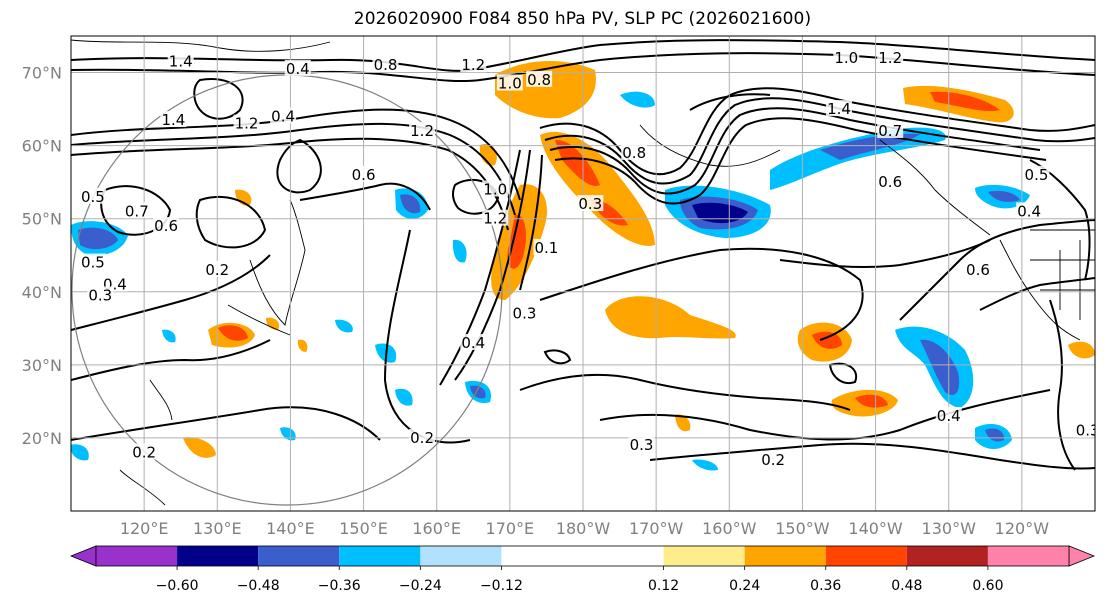  Describe the element at coordinates (42, 438) in the screenshot. I see `lat-tick-label: 20°N` at that location.